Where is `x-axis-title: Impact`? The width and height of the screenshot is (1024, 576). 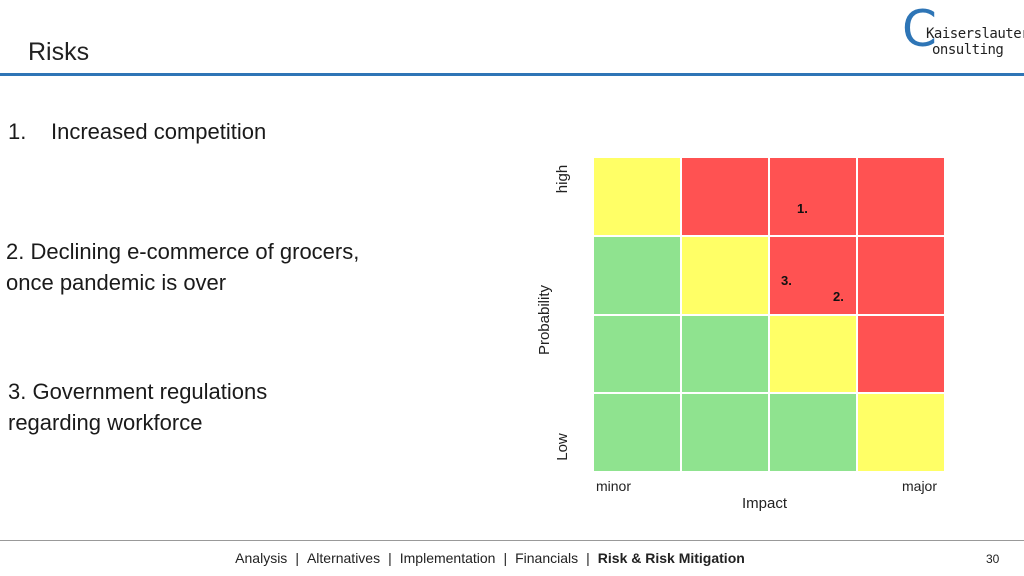
x-axis-title: Impact is located at coordinates (765, 503).